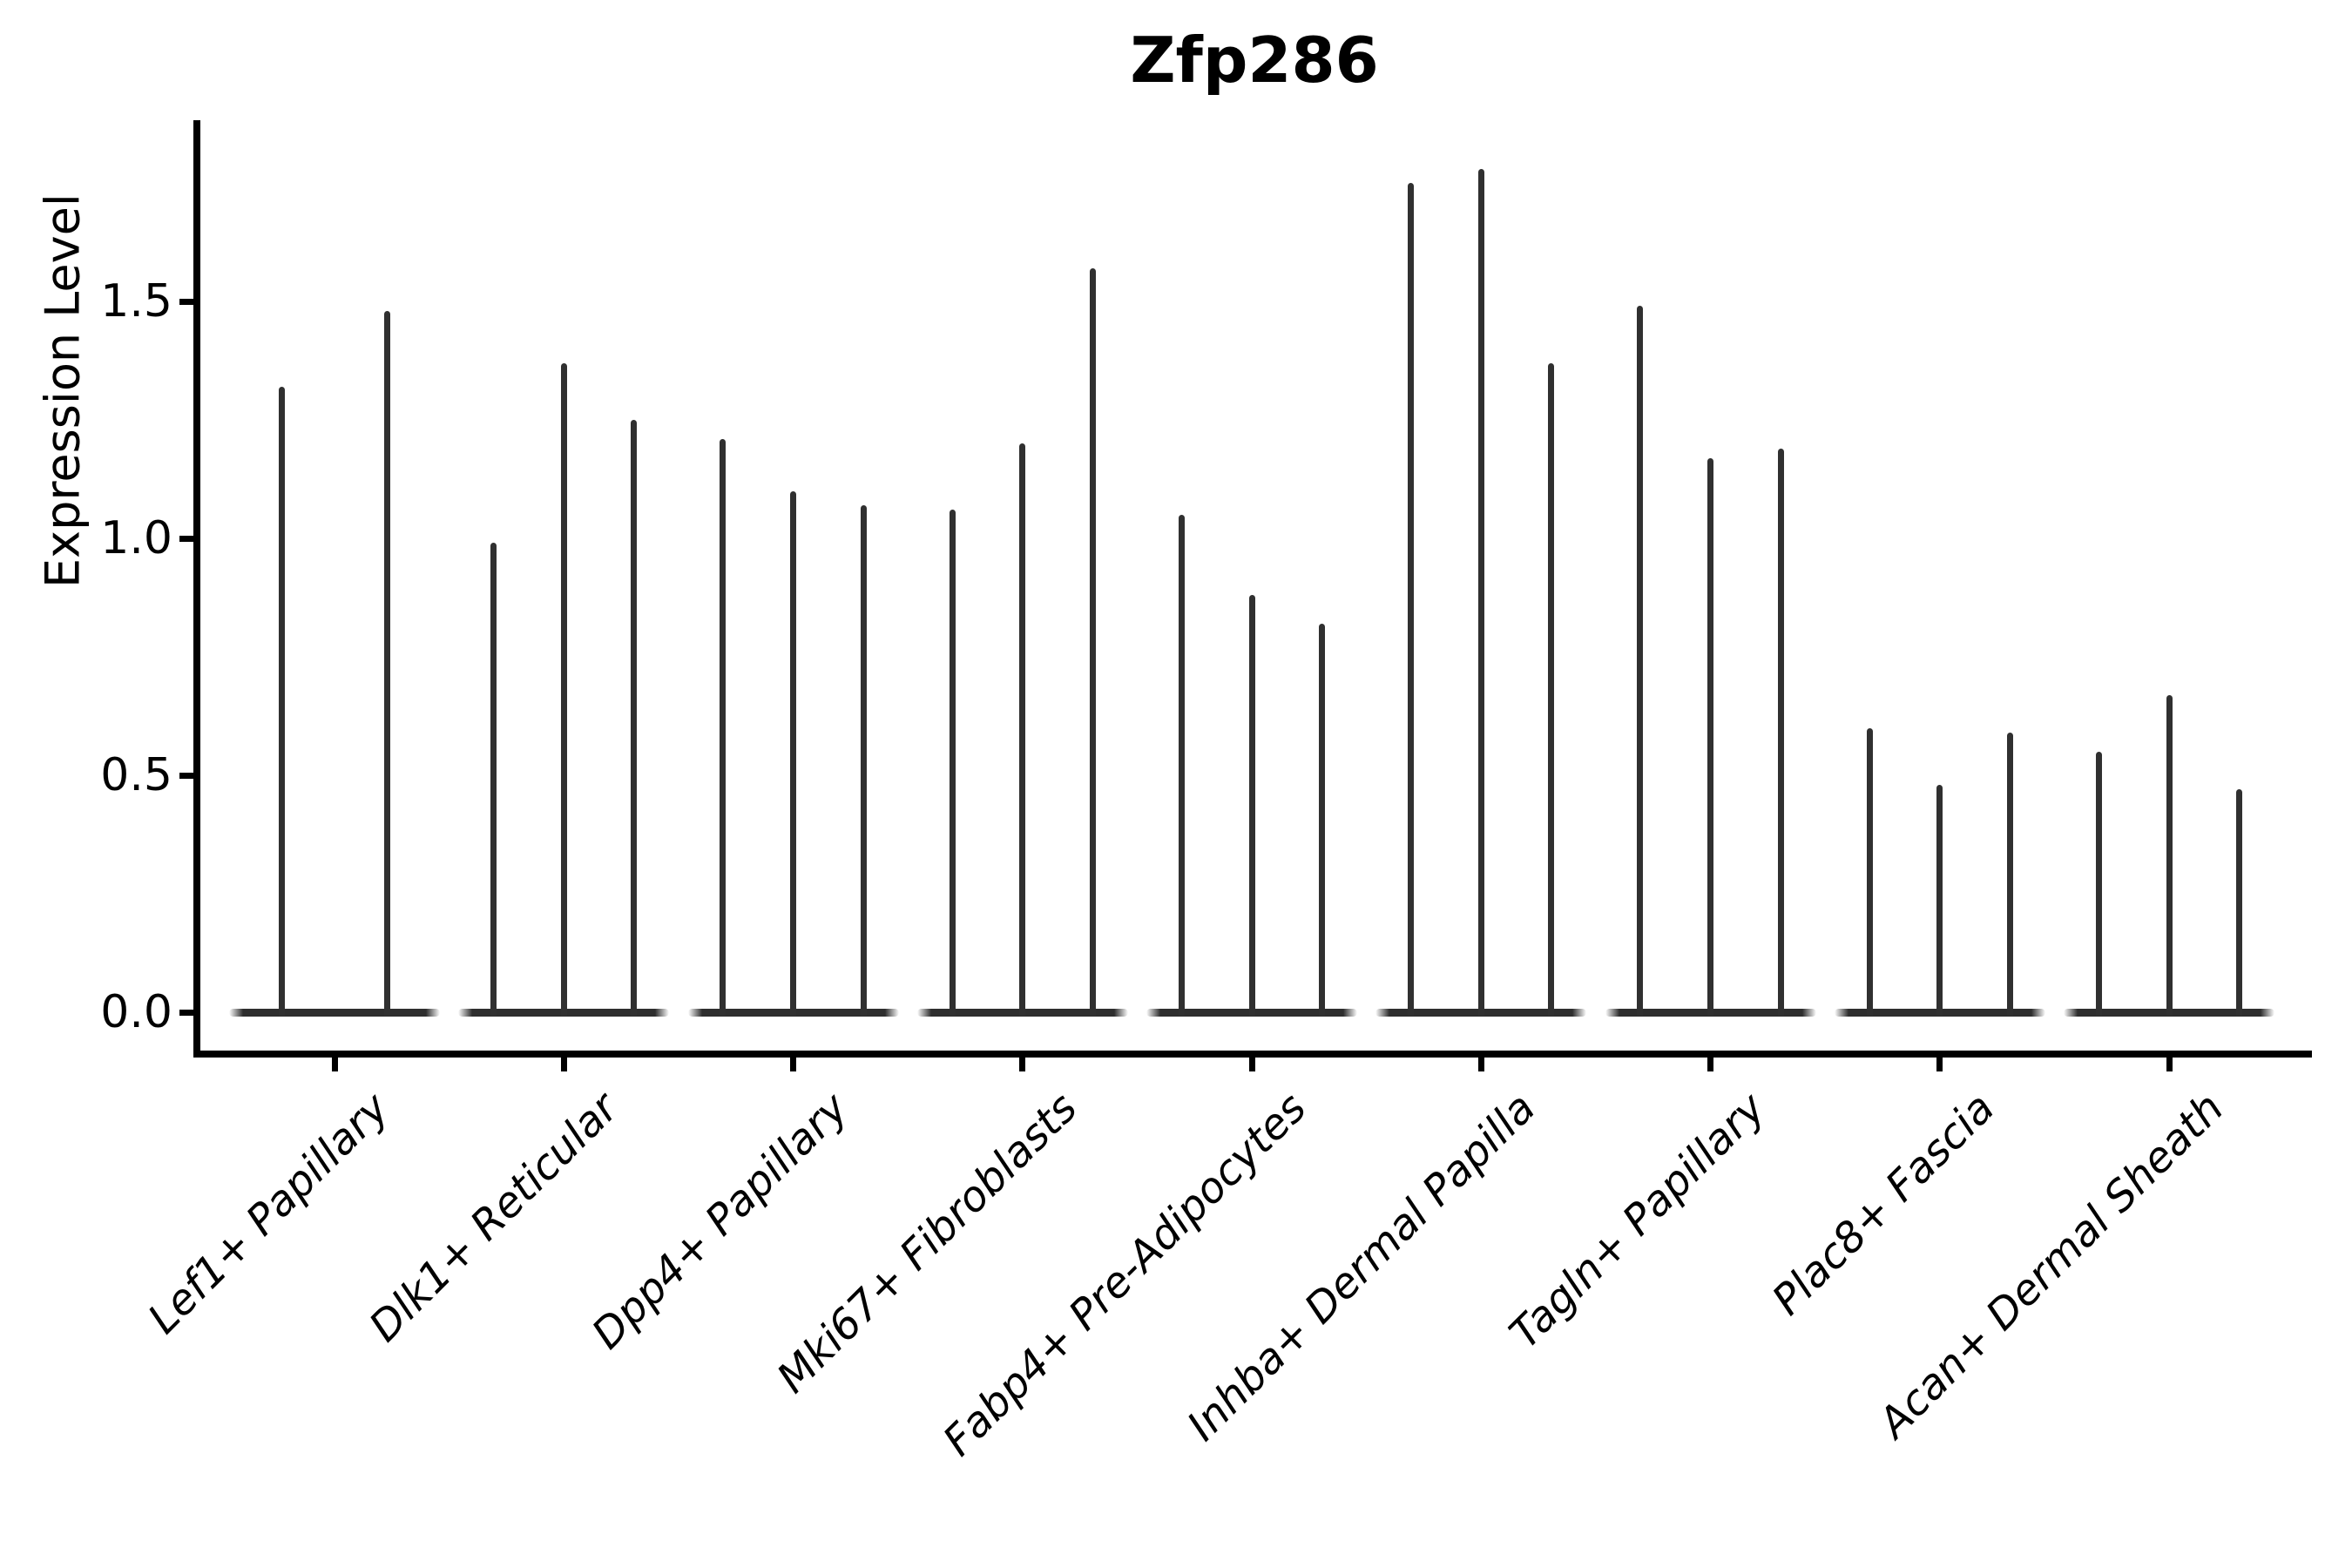 The image size is (2352, 1568). What do you see at coordinates (196, 589) in the screenshot?
I see `y-axis-spine` at bounding box center [196, 589].